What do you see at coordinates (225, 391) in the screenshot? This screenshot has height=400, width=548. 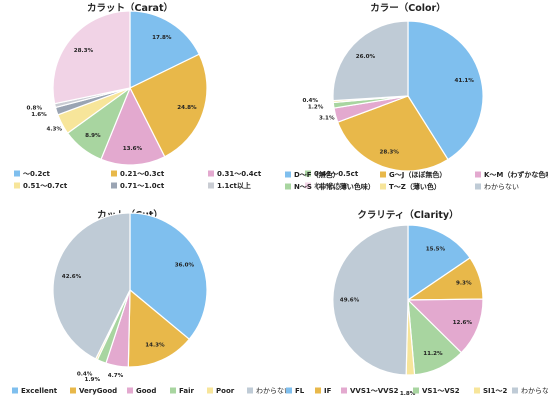 I see `legend-label: Poor` at bounding box center [225, 391].